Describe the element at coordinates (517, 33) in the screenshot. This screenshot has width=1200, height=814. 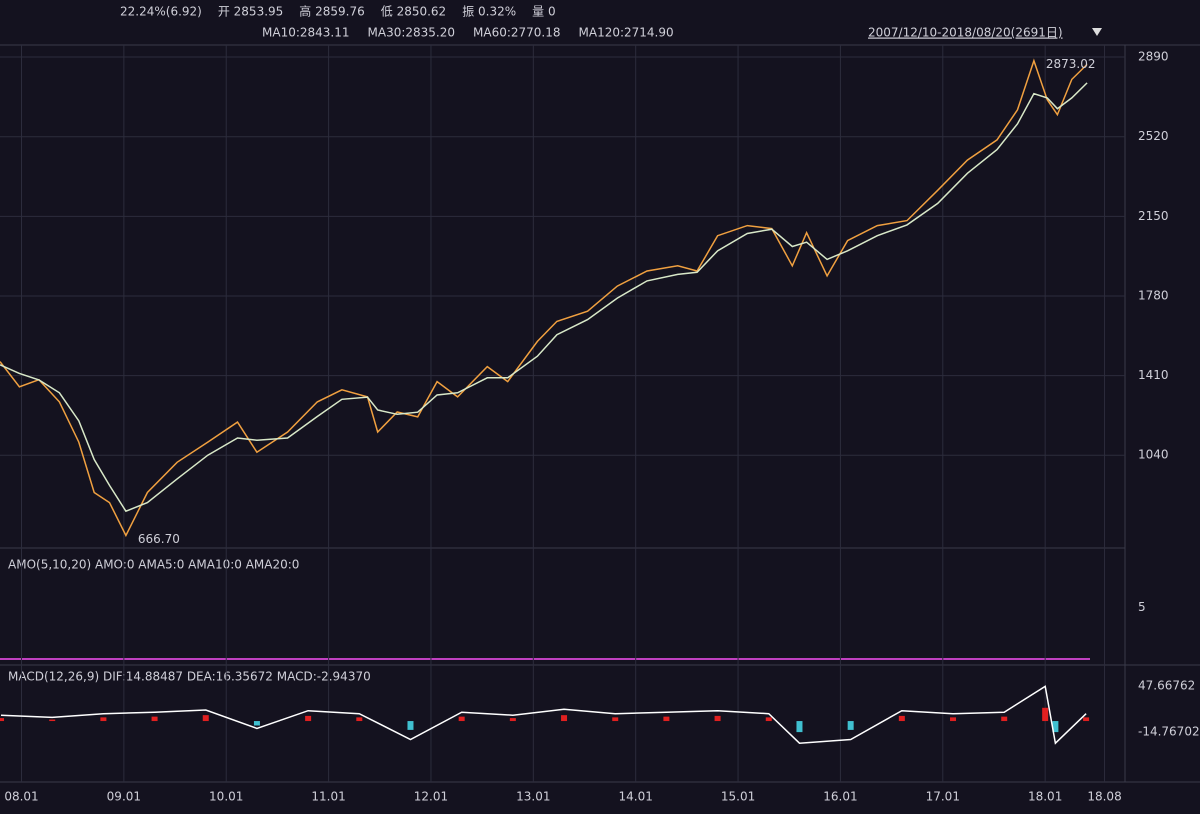
I see `ma-label: MA60:2770.18` at that location.